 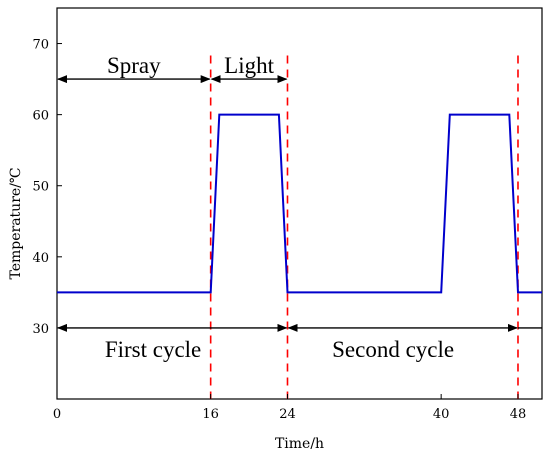 I want to click on x-tick-label: 16, so click(x=210, y=414).